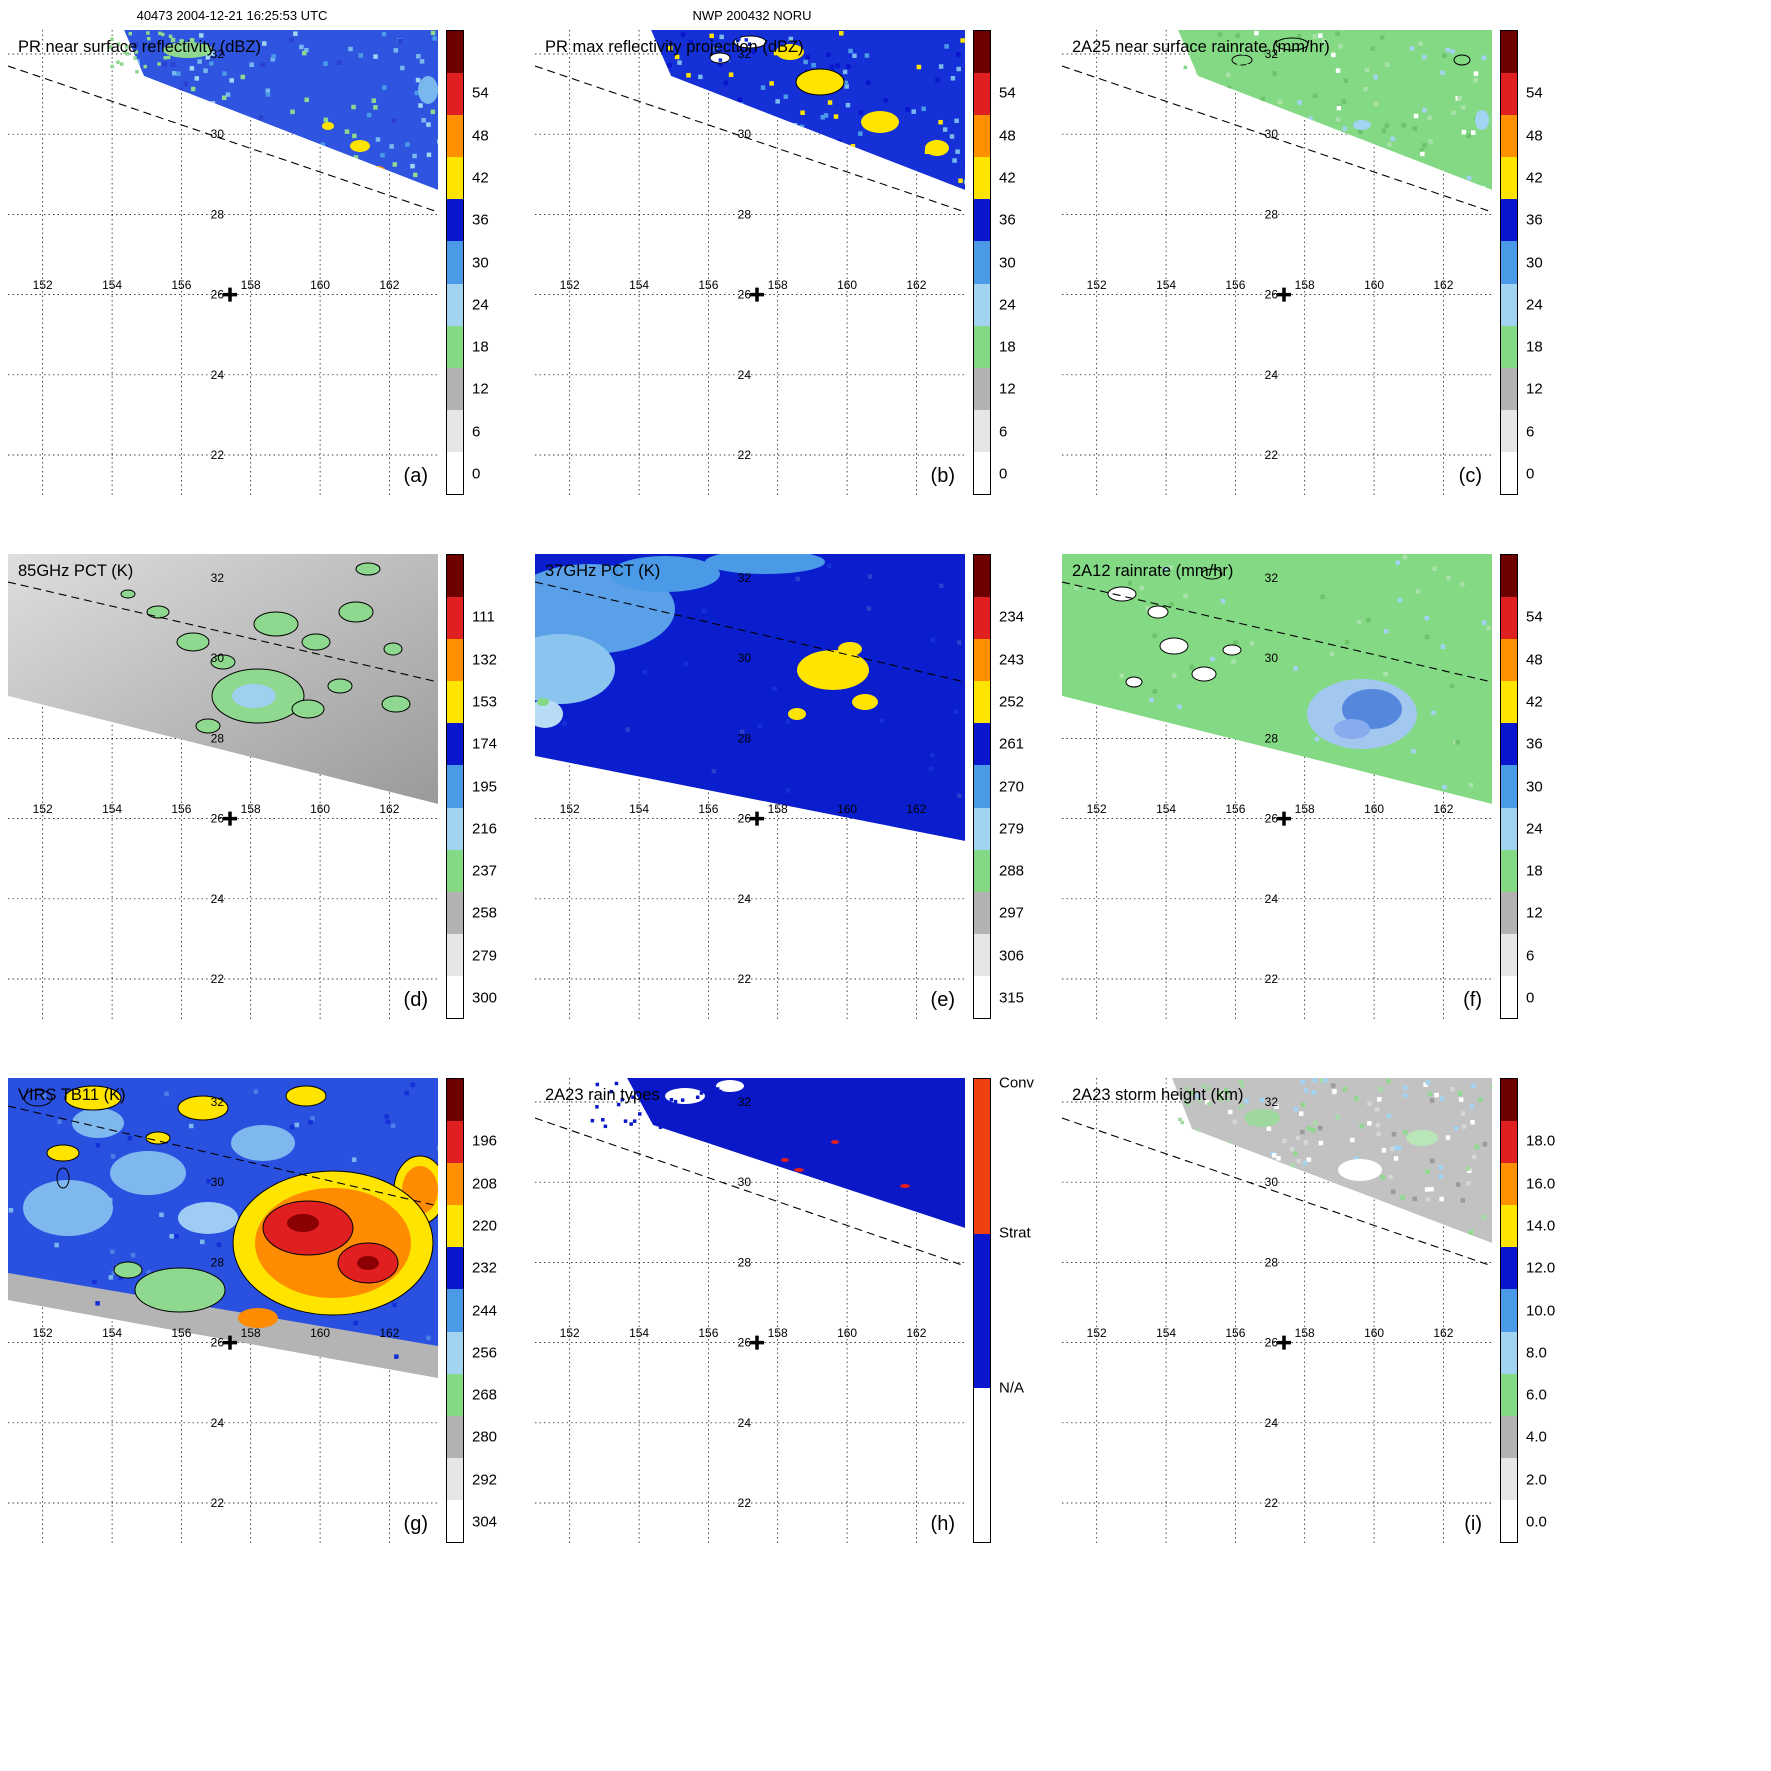  I want to click on colorbar-tick-label: 48, so click(1007, 136).